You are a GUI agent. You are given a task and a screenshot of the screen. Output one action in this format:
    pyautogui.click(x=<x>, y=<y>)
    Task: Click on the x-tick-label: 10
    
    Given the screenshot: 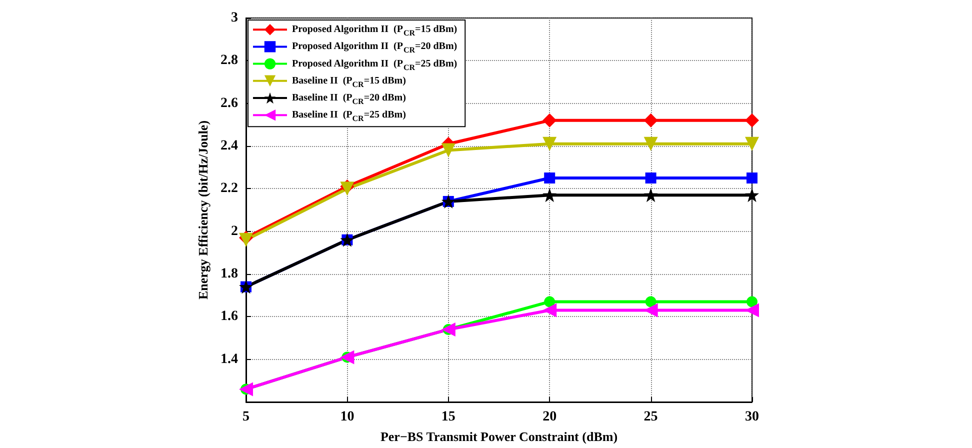 What is the action you would take?
    pyautogui.click(x=347, y=417)
    